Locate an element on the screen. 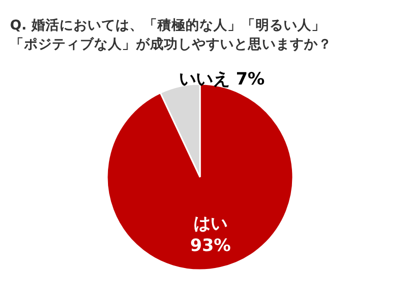  slice-label: いいえ 7% is located at coordinates (221, 79).